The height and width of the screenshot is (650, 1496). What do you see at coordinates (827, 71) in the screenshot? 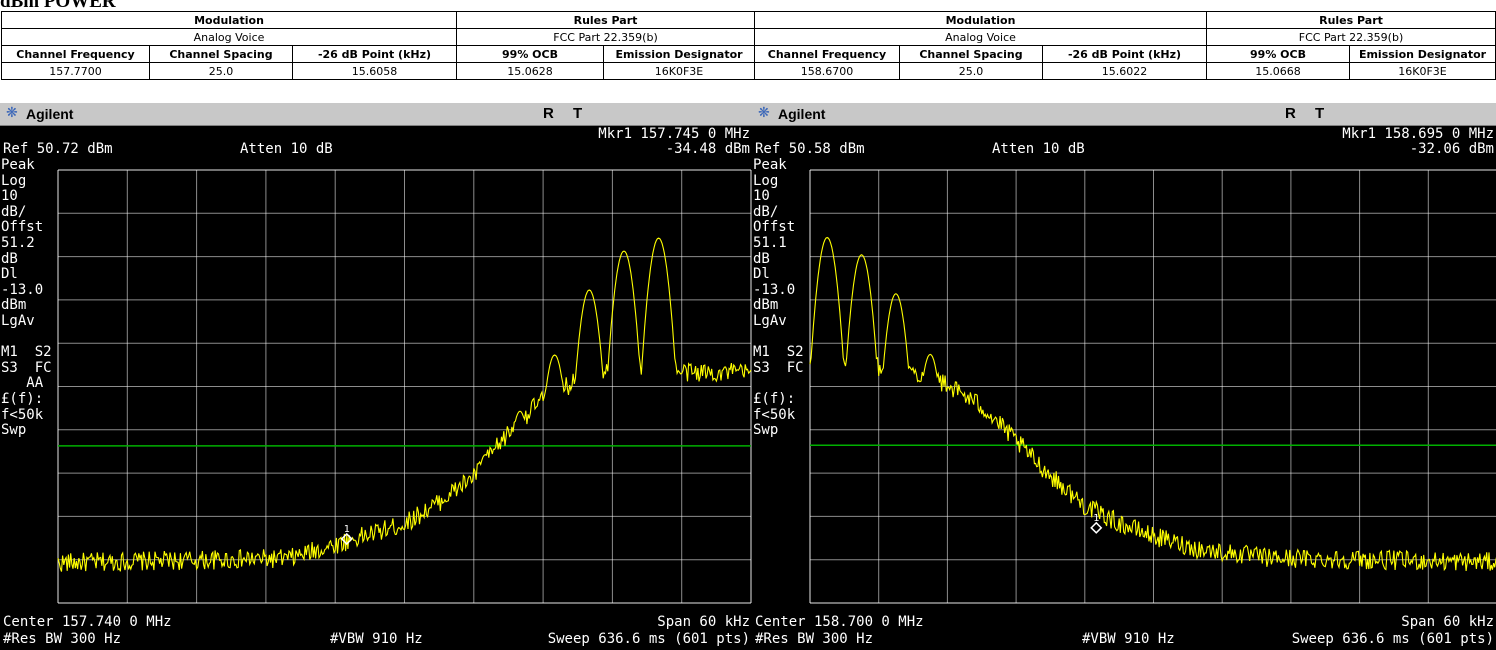
I see `channel-frequency-value: 158.6700` at bounding box center [827, 71].